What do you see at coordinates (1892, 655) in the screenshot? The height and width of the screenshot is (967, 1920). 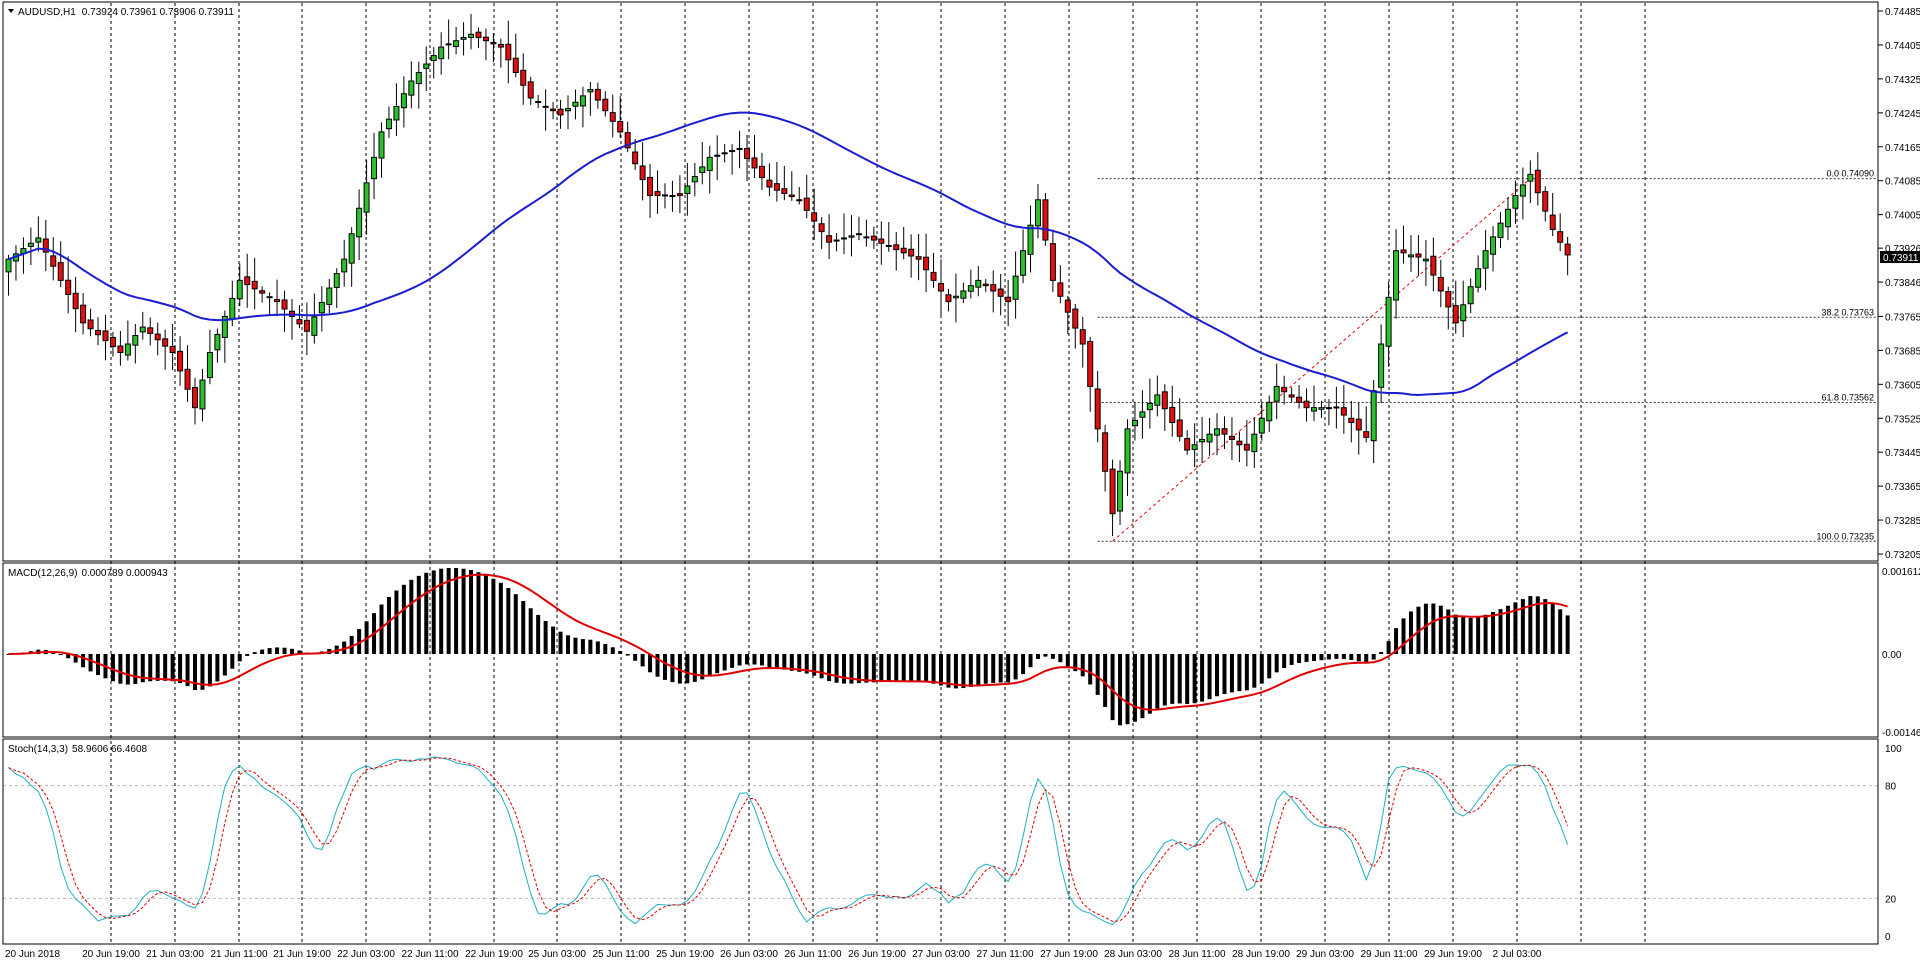 I see `macd-axis-label: 0.00` at bounding box center [1892, 655].